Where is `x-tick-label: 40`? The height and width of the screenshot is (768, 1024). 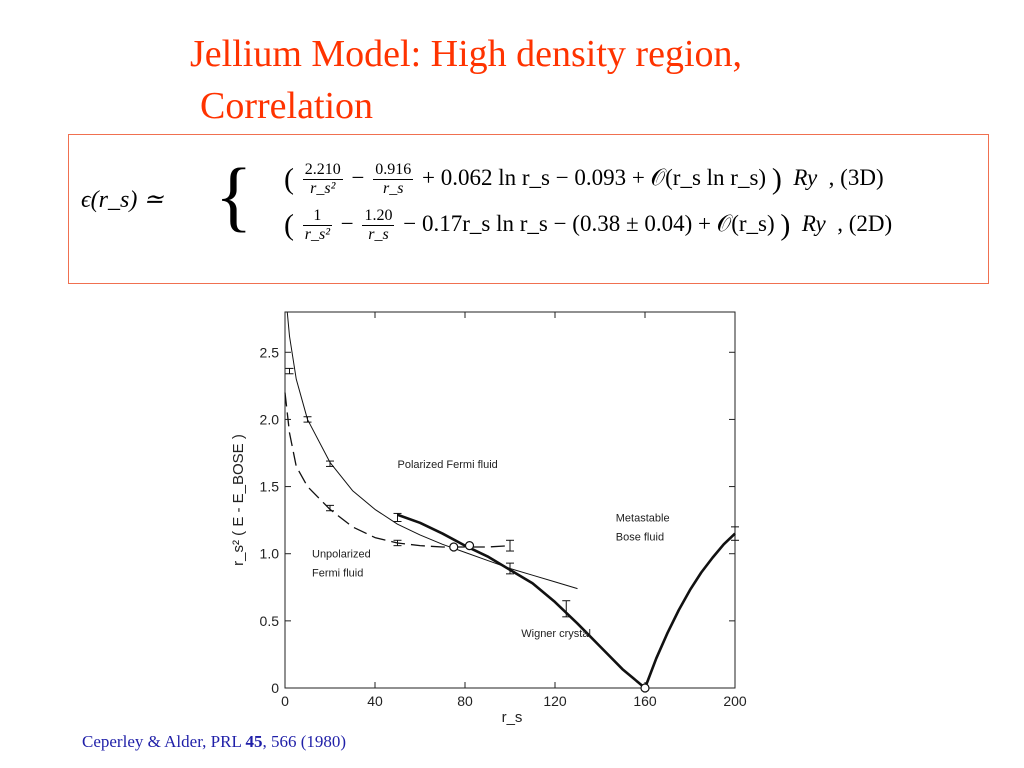
x-tick-label: 40 is located at coordinates (375, 701).